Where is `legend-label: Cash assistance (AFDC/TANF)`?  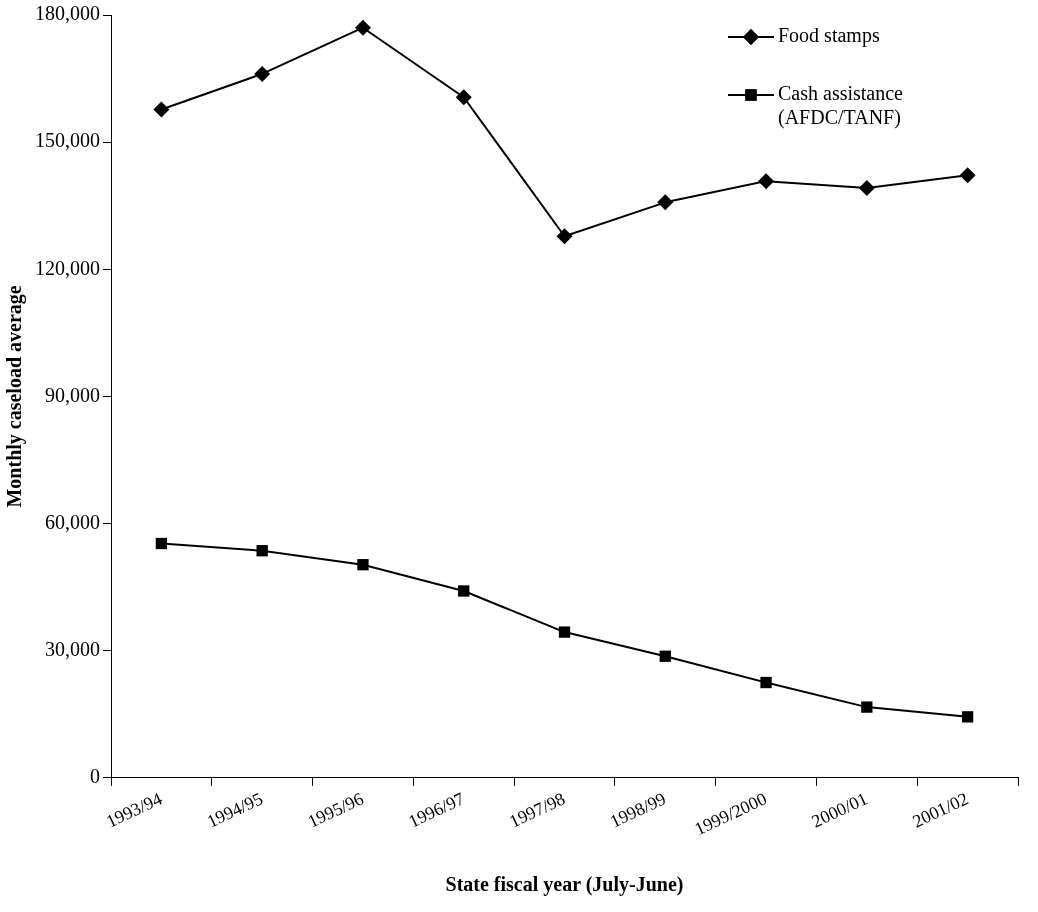 legend-label: Cash assistance (AFDC/TANF) is located at coordinates (841, 106).